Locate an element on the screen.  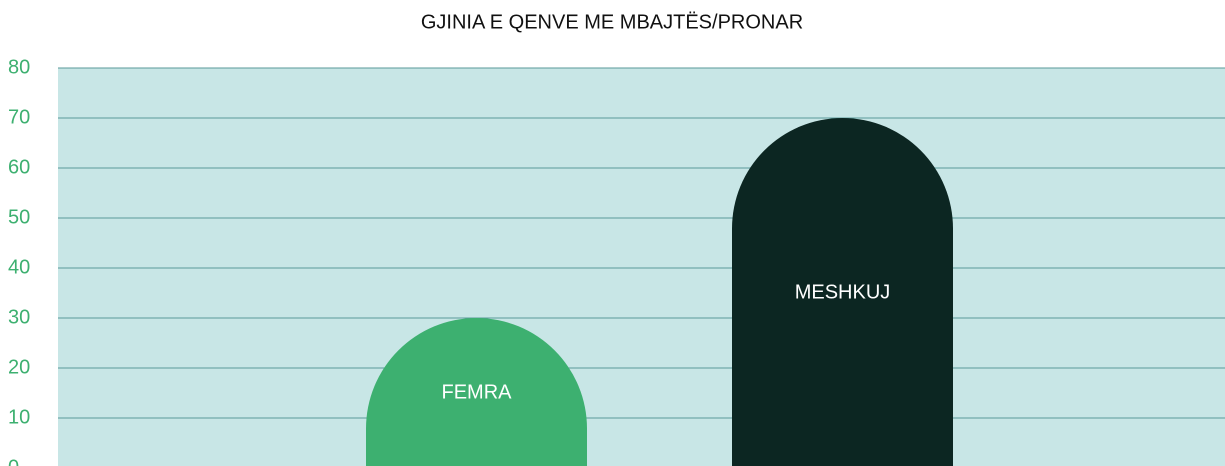
bar-label: MESHKUJ is located at coordinates (843, 292).